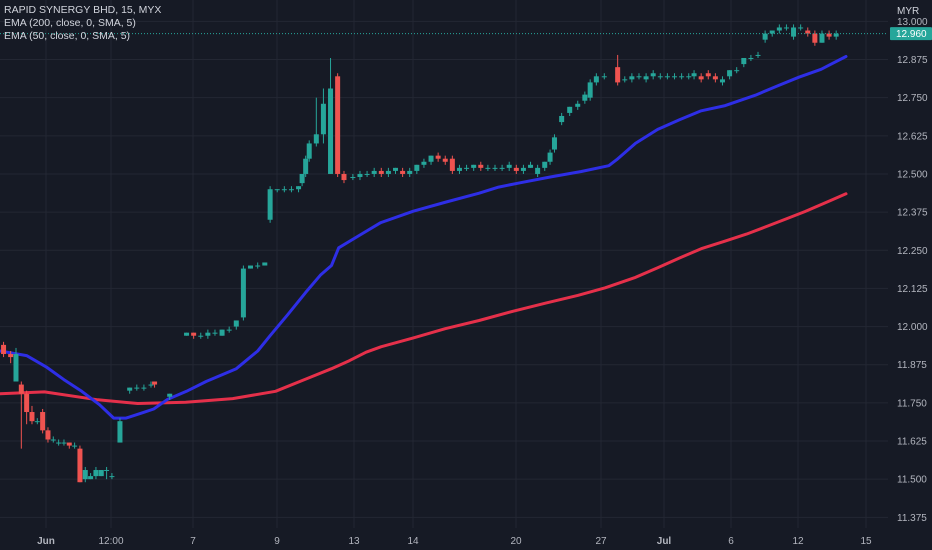 This screenshot has width=932, height=550. What do you see at coordinates (70, 23) in the screenshot?
I see `legend-ema-200: EMA (200, close, 0, SMA, 5)` at bounding box center [70, 23].